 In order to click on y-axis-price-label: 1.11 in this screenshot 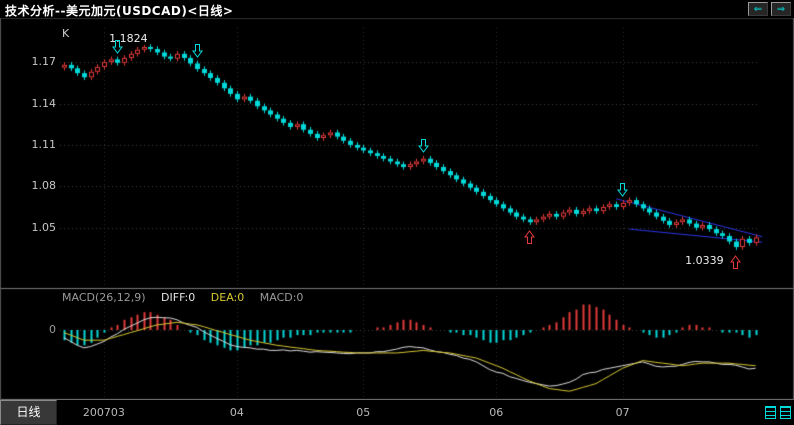, I will do `click(44, 144)`.